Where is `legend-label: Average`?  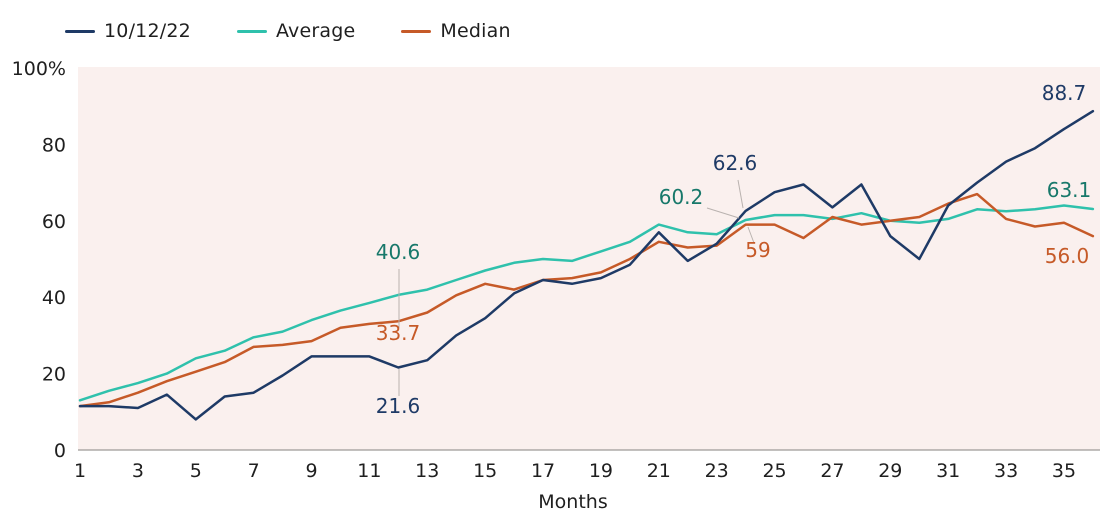 legend-label: Average is located at coordinates (315, 31).